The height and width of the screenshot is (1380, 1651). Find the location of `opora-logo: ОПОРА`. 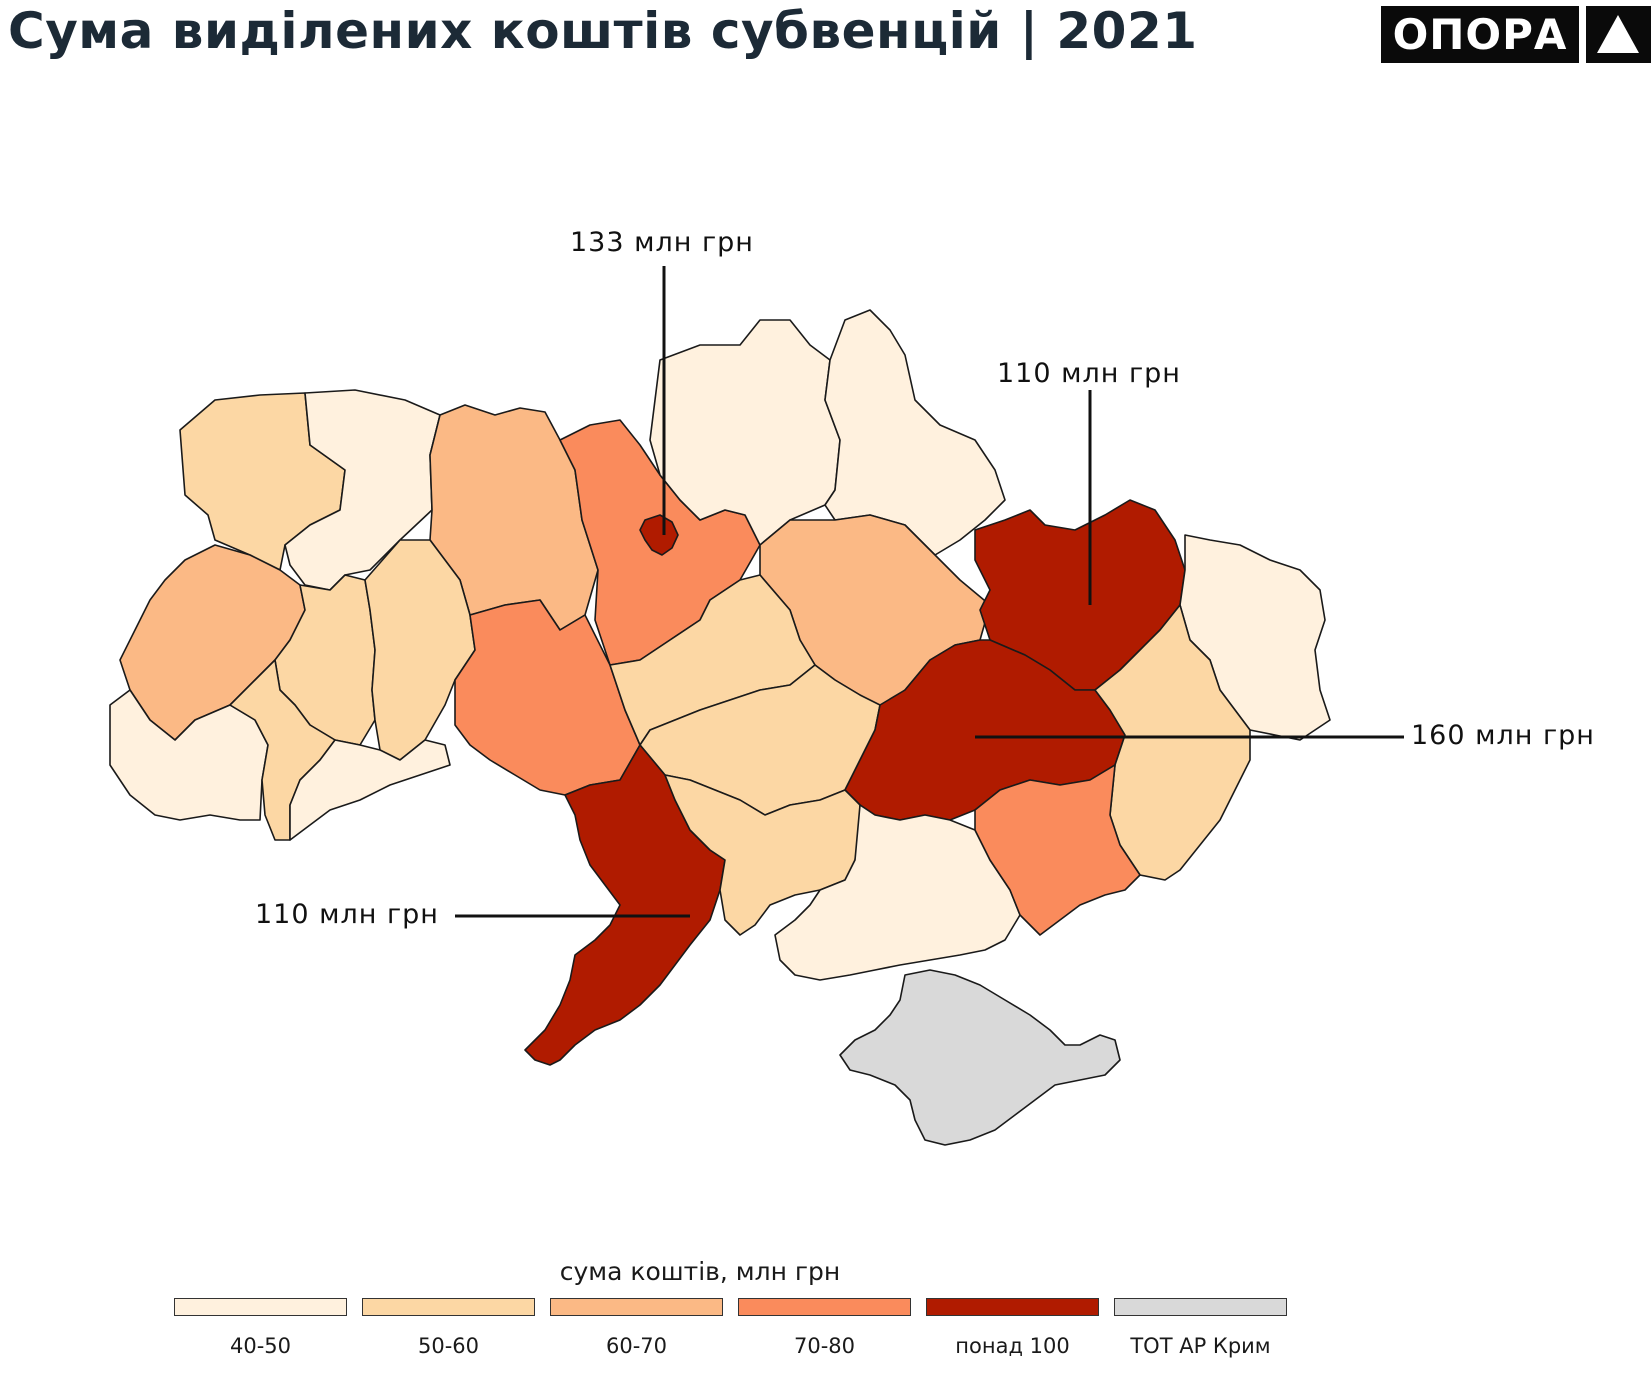

opora-logo: ОПОРА is located at coordinates (1516, 34).